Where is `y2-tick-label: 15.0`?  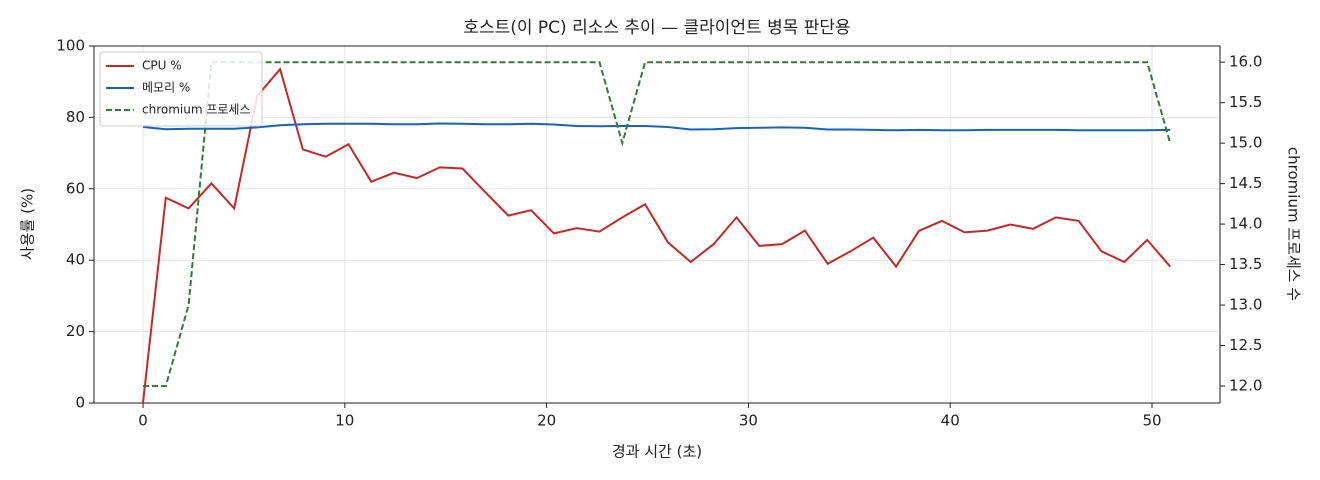 y2-tick-label: 15.0 is located at coordinates (1245, 143).